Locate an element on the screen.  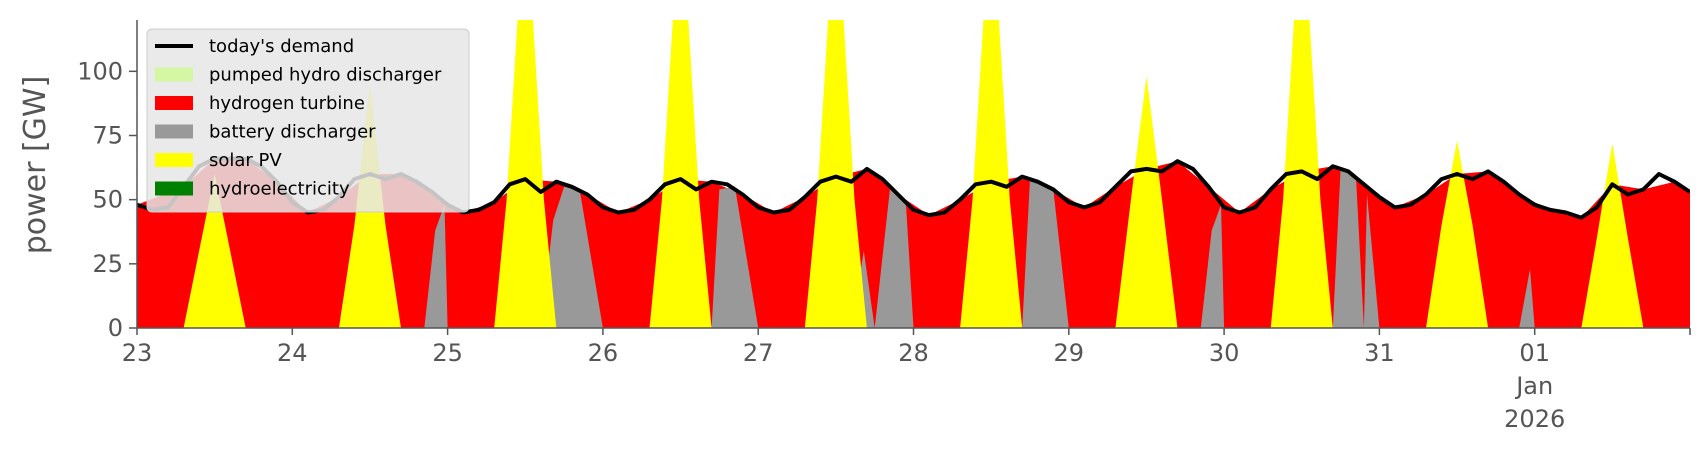
y-tick-label: 25 is located at coordinates (107, 264).